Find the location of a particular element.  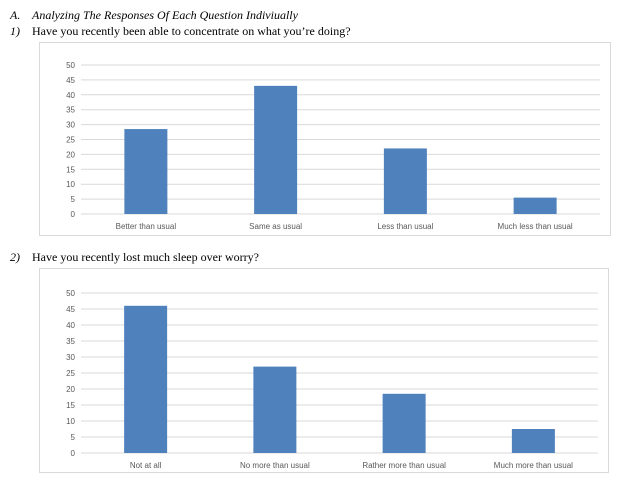

chart-1-y-tick-label: 25 is located at coordinates (70, 140).